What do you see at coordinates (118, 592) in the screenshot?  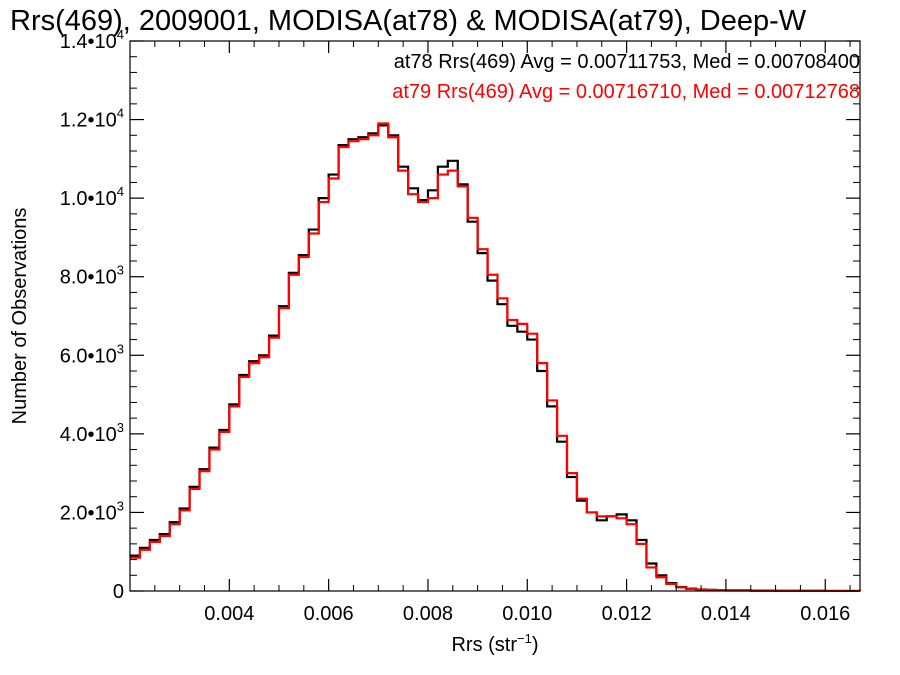 I see `y-tick-label: 0` at bounding box center [118, 592].